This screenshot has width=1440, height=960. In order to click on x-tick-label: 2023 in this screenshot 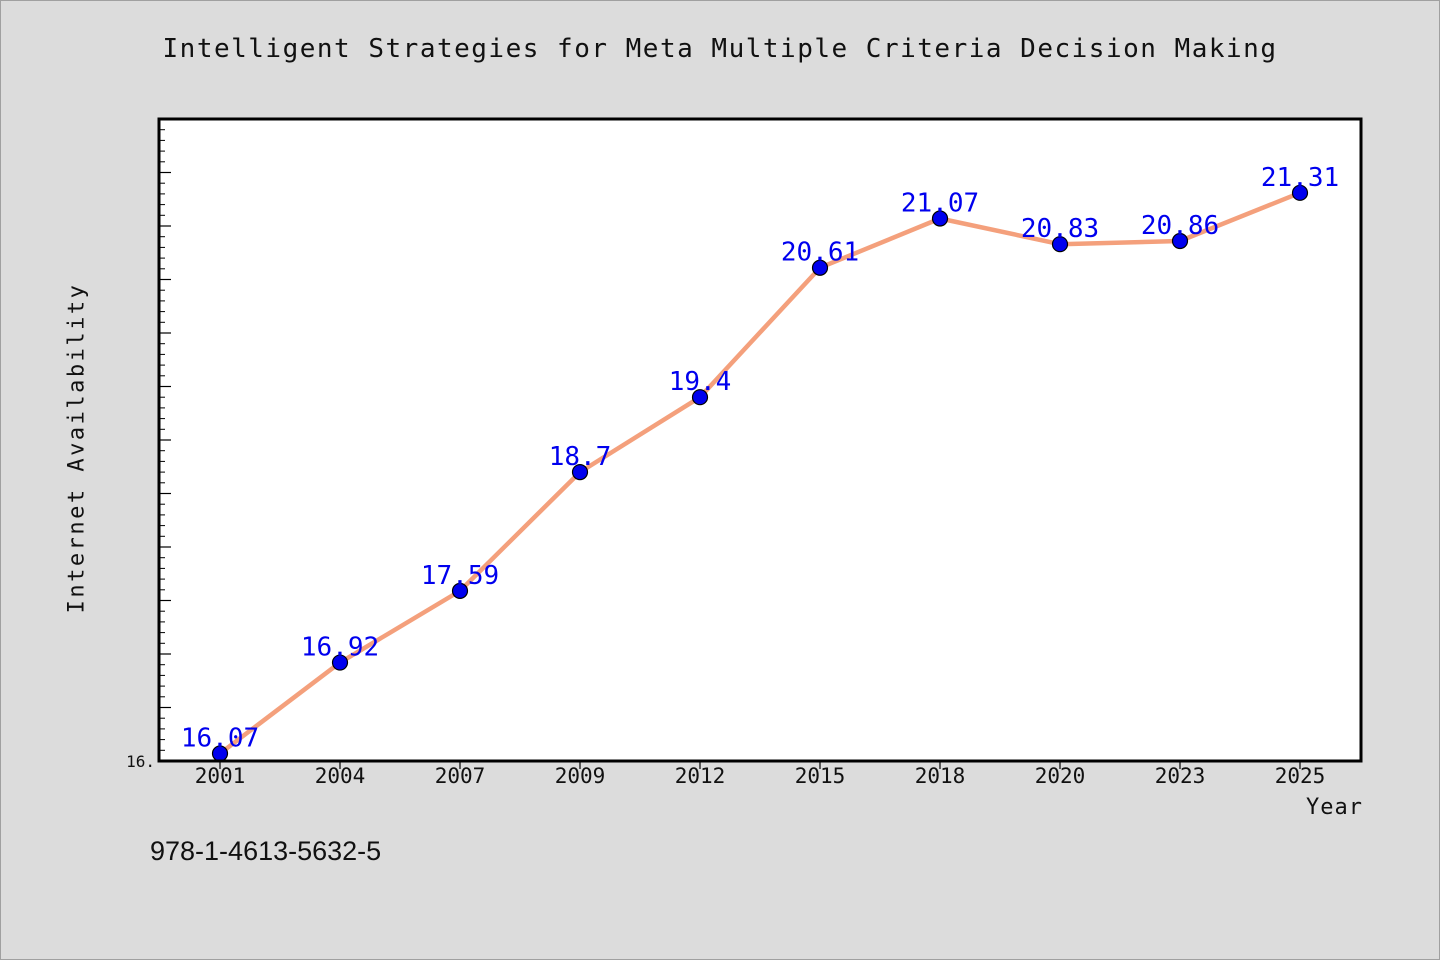, I will do `click(1180, 776)`.